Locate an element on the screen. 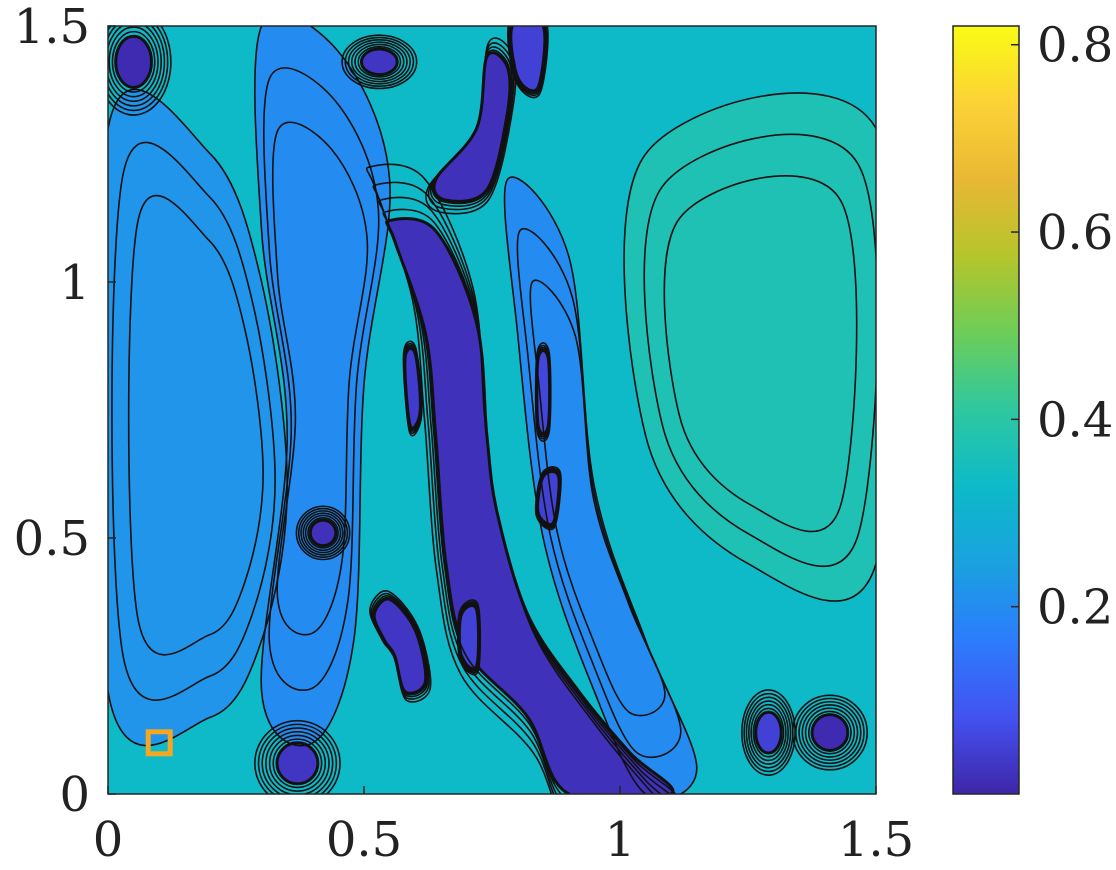  bottom-left-well is located at coordinates (297, 763).